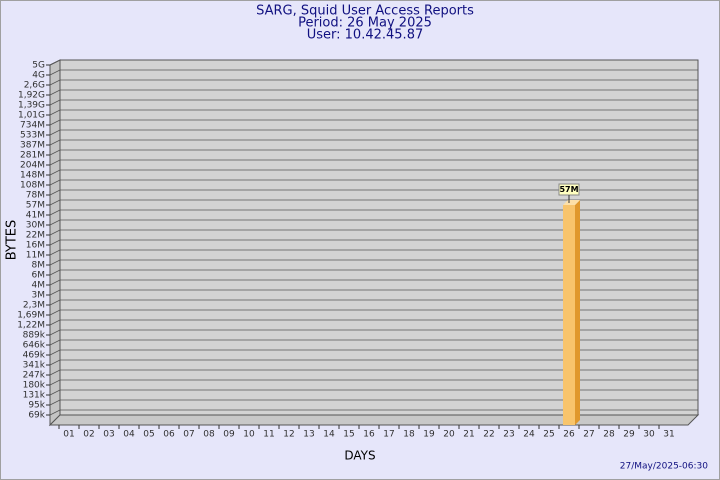 This screenshot has height=480, width=720. Describe the element at coordinates (169, 435) in the screenshot. I see `x-tick-label: 06` at that location.